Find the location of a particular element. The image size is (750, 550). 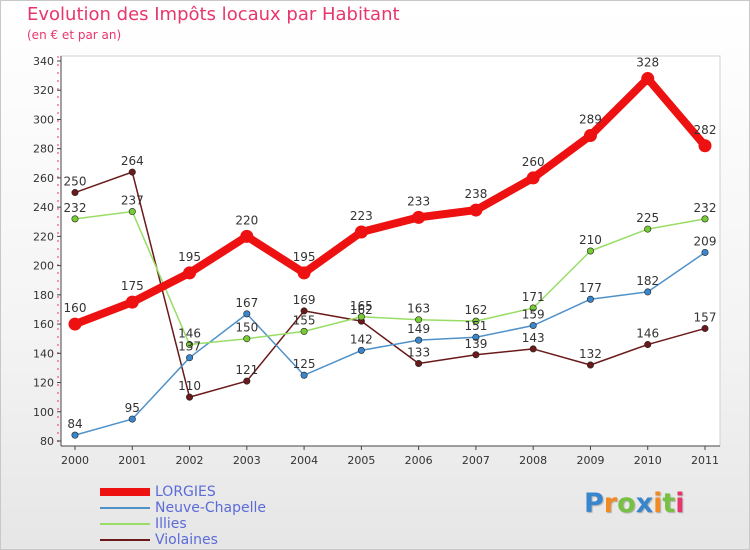

data-label-lorgies: 195 is located at coordinates (189, 257).